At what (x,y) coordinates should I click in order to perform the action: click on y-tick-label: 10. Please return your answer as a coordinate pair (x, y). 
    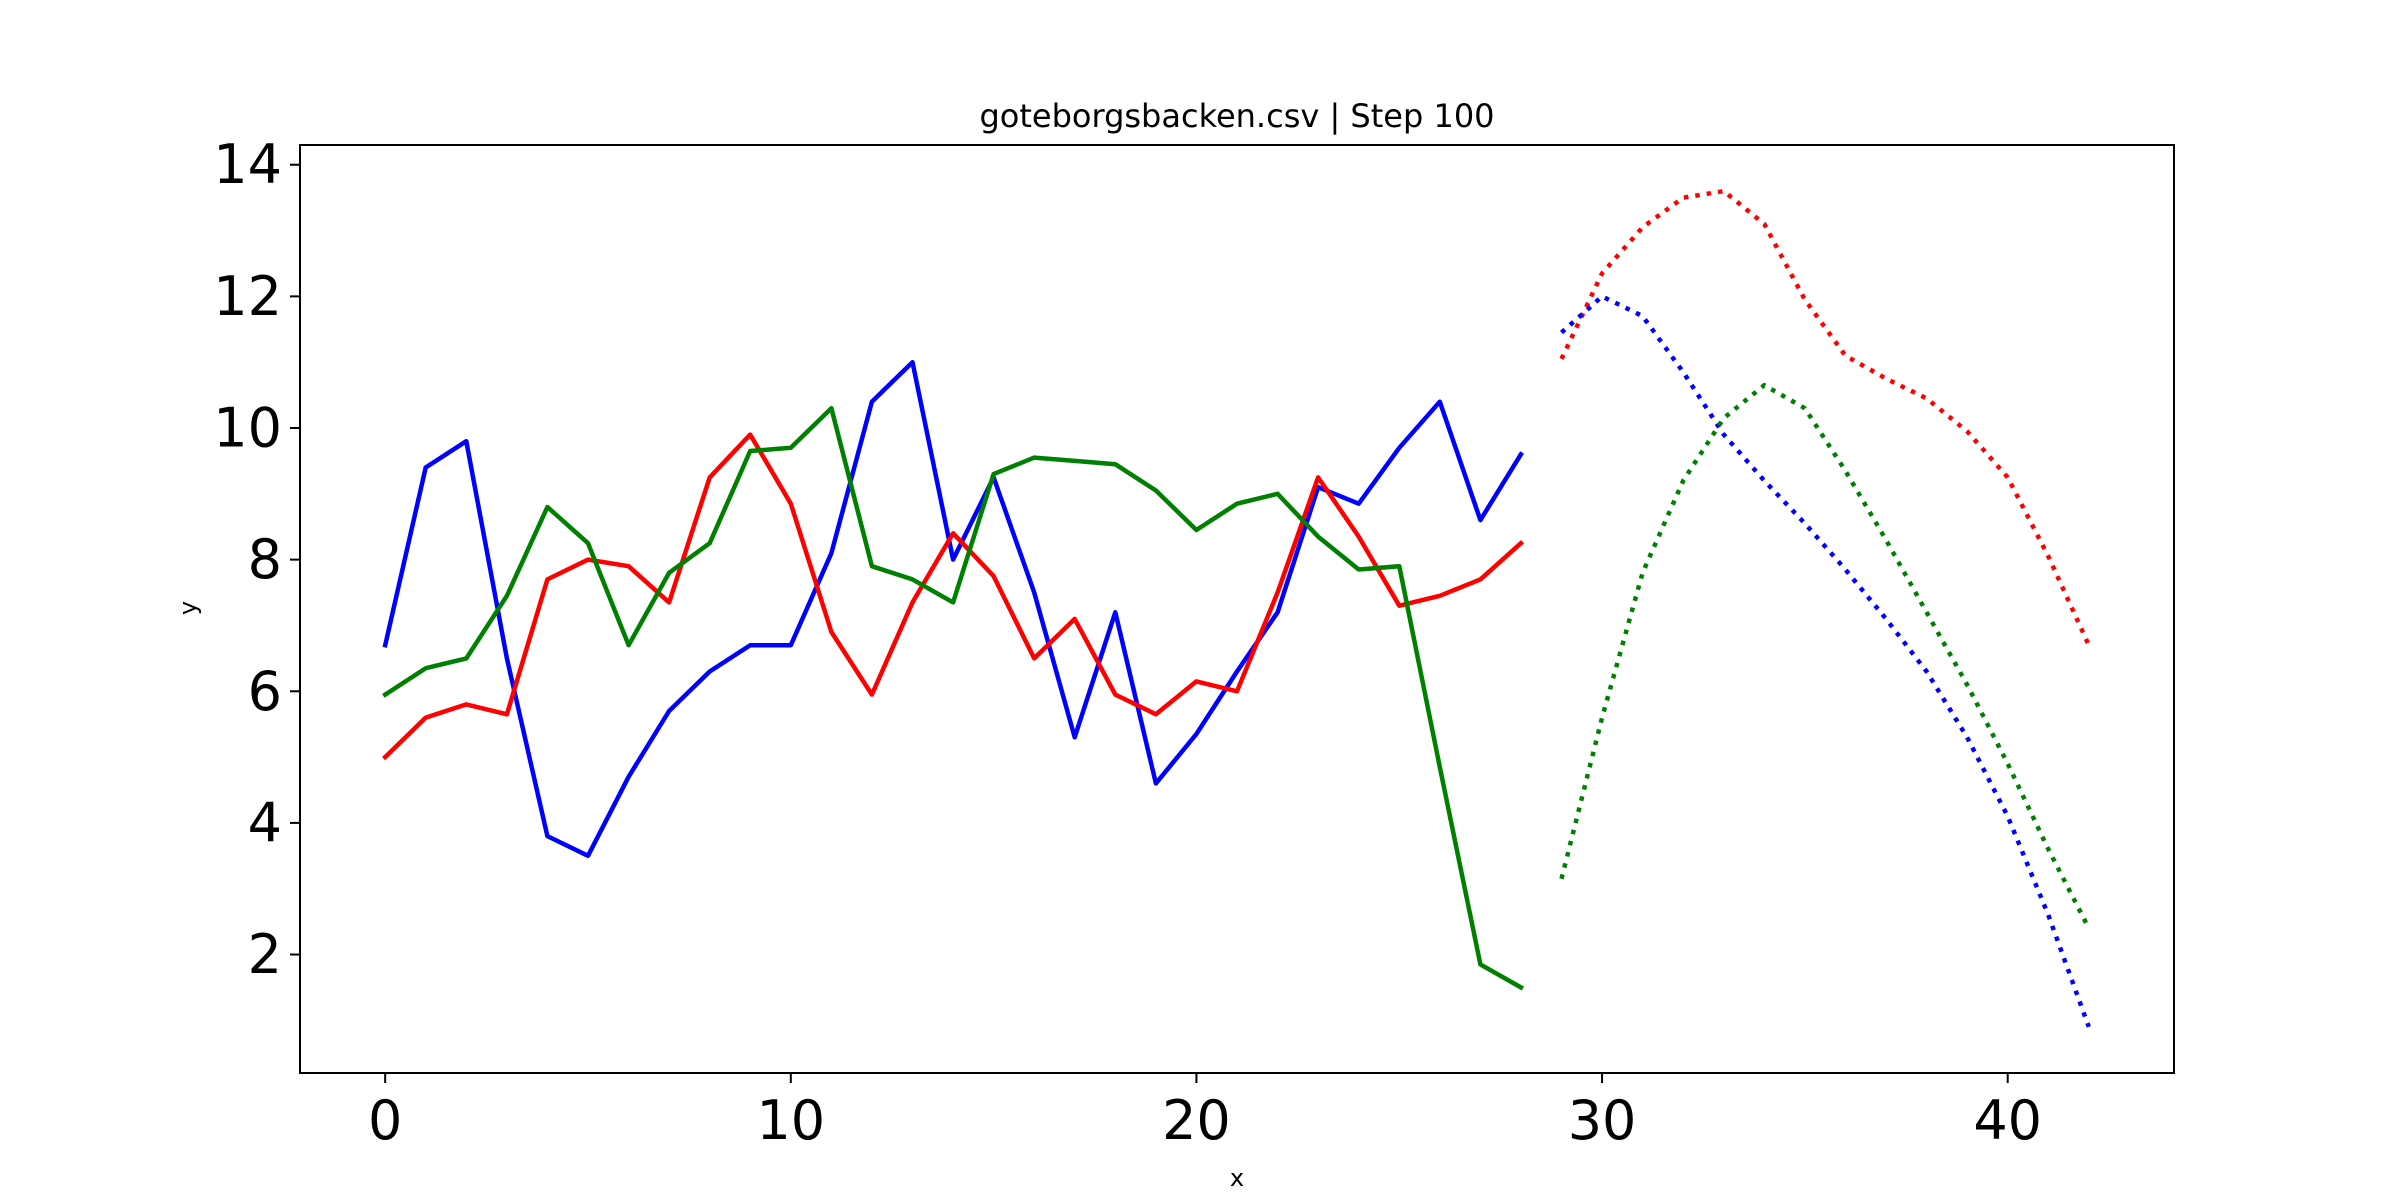
    Looking at the image, I should click on (247, 428).